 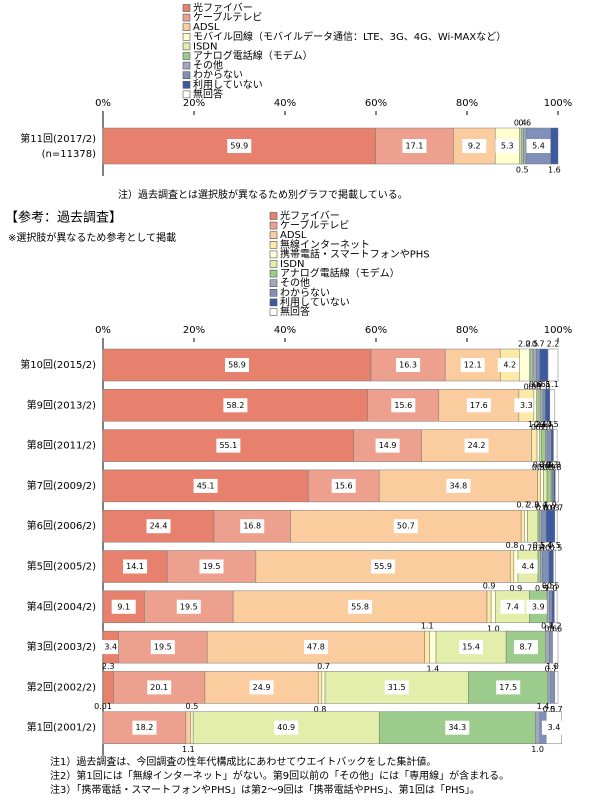 What do you see at coordinates (263, 194) in the screenshot?
I see `note: 注）過去調査とは選択肢が異なるため別グラフで掲載している。` at bounding box center [263, 194].